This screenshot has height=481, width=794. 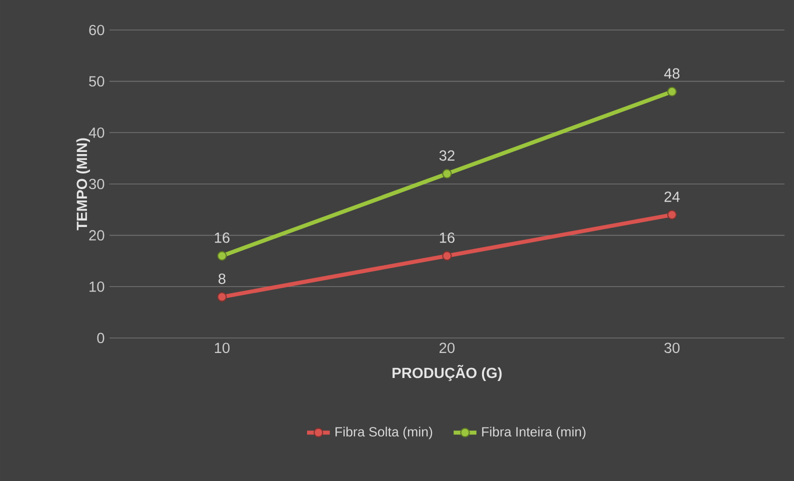 What do you see at coordinates (222, 279) in the screenshot?
I see `data-label: 8` at bounding box center [222, 279].